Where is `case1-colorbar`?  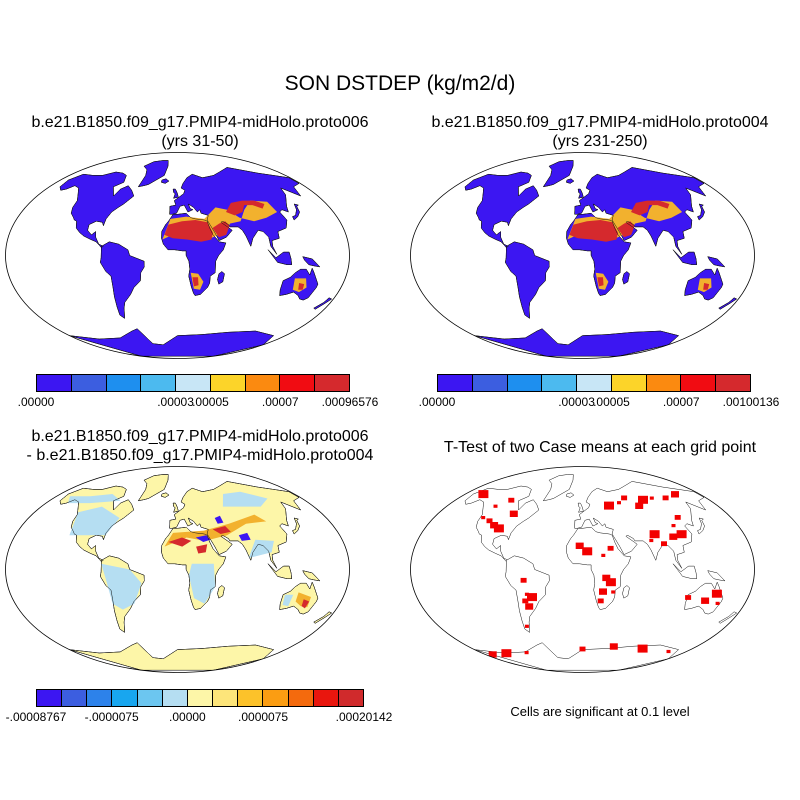
case1-colorbar is located at coordinates (193, 383).